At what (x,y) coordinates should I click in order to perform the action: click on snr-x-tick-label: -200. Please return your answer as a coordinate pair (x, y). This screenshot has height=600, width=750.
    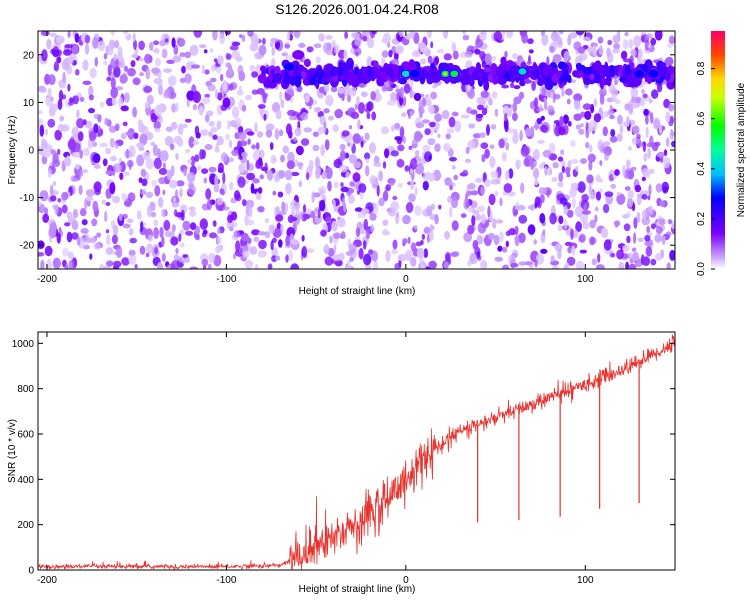
    Looking at the image, I should click on (47, 580).